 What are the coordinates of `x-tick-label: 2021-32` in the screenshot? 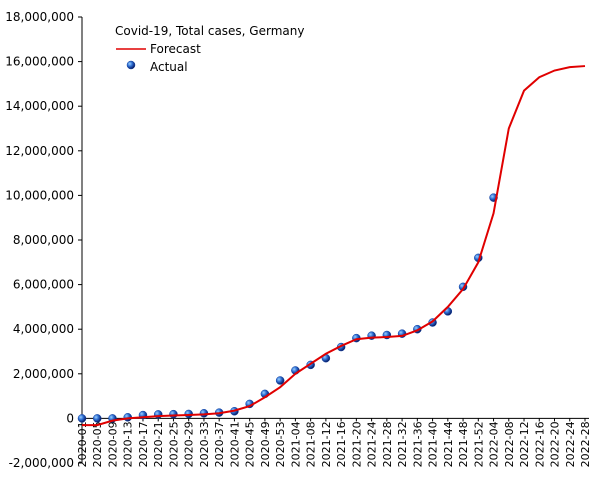 It's located at (402, 444).